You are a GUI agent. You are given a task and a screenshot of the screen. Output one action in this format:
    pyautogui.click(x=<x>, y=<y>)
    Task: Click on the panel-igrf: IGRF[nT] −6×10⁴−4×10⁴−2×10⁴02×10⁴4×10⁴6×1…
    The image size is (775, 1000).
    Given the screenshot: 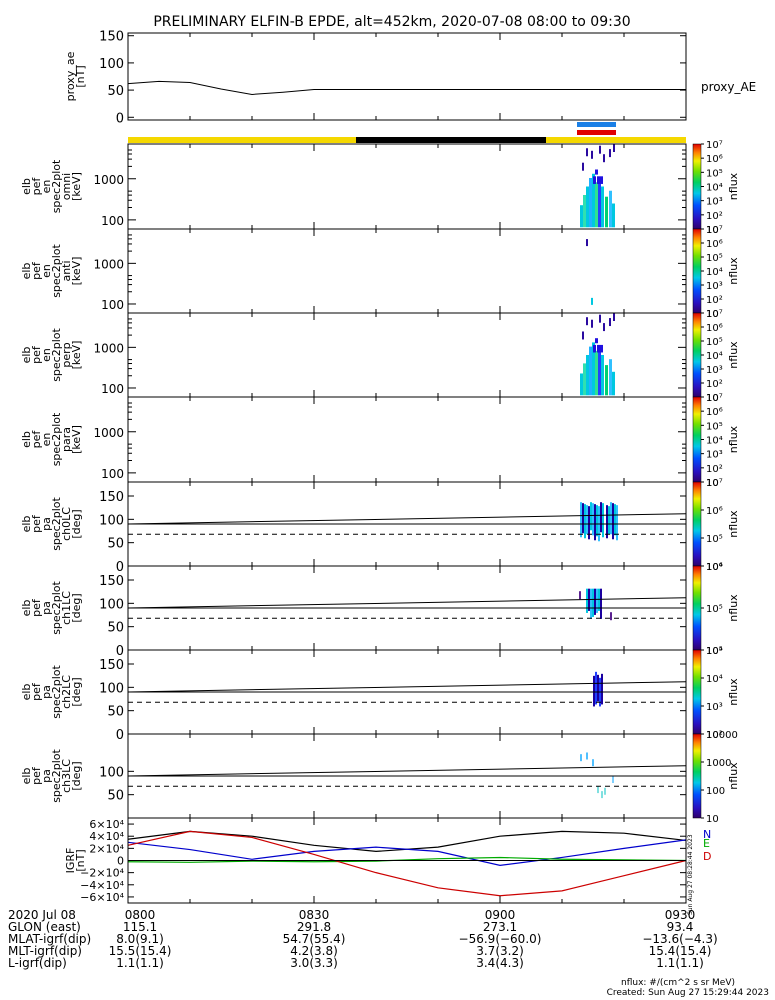 What is the action you would take?
    pyautogui.click(x=387, y=860)
    